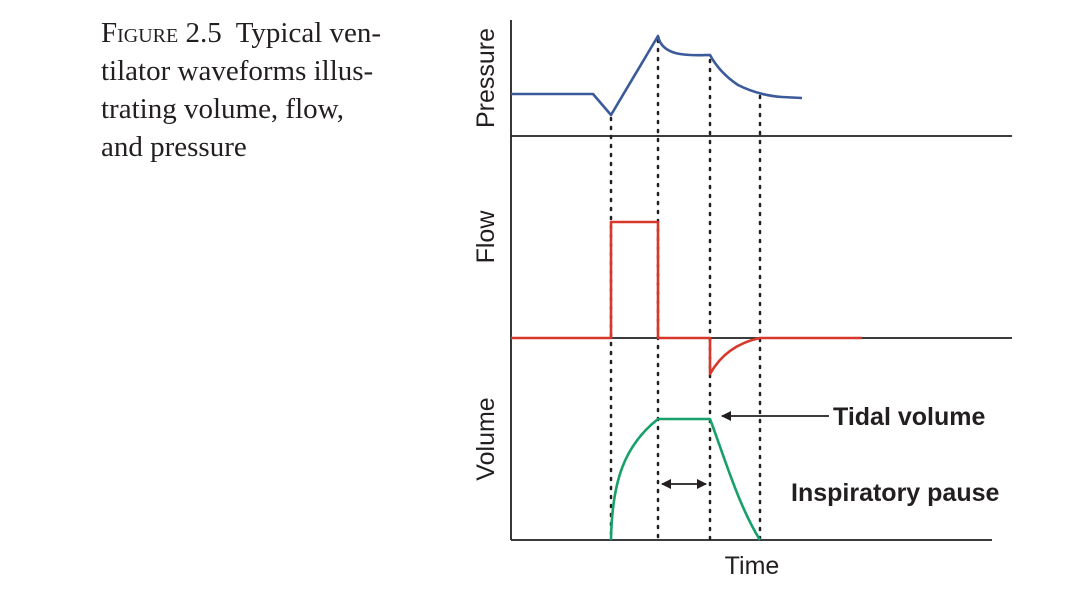 The width and height of the screenshot is (1079, 594). Describe the element at coordinates (161, 33) in the screenshot. I see `figure-number: Figure 2.5` at that location.